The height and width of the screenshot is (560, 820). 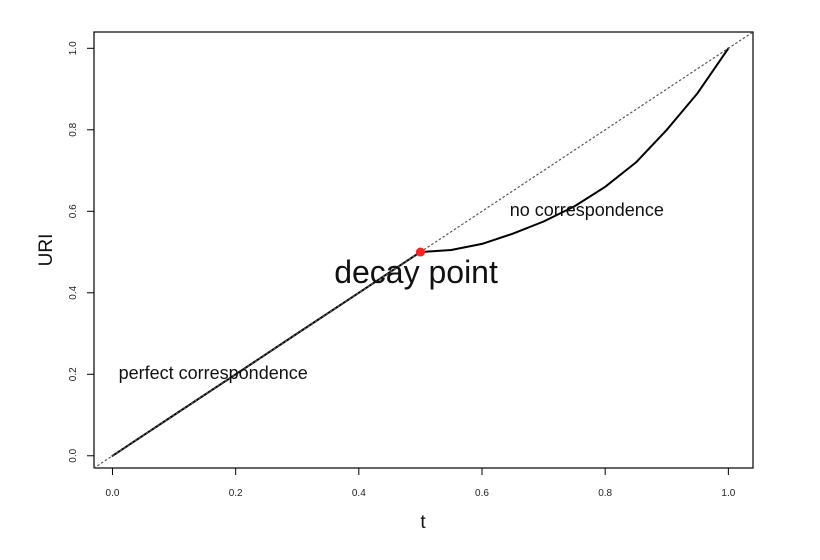 I want to click on y-axis-title: URI, so click(x=46, y=250).